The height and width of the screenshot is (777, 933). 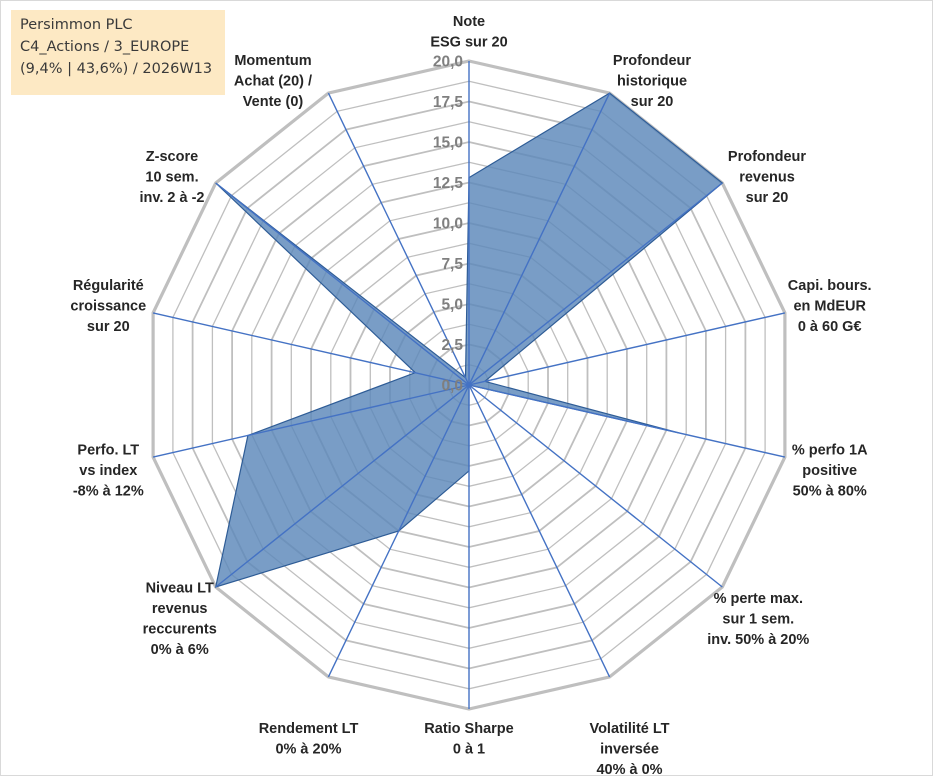 I want to click on axis-label: Capi. bours. en MdEUR 0 à 60 G€, so click(x=830, y=306).